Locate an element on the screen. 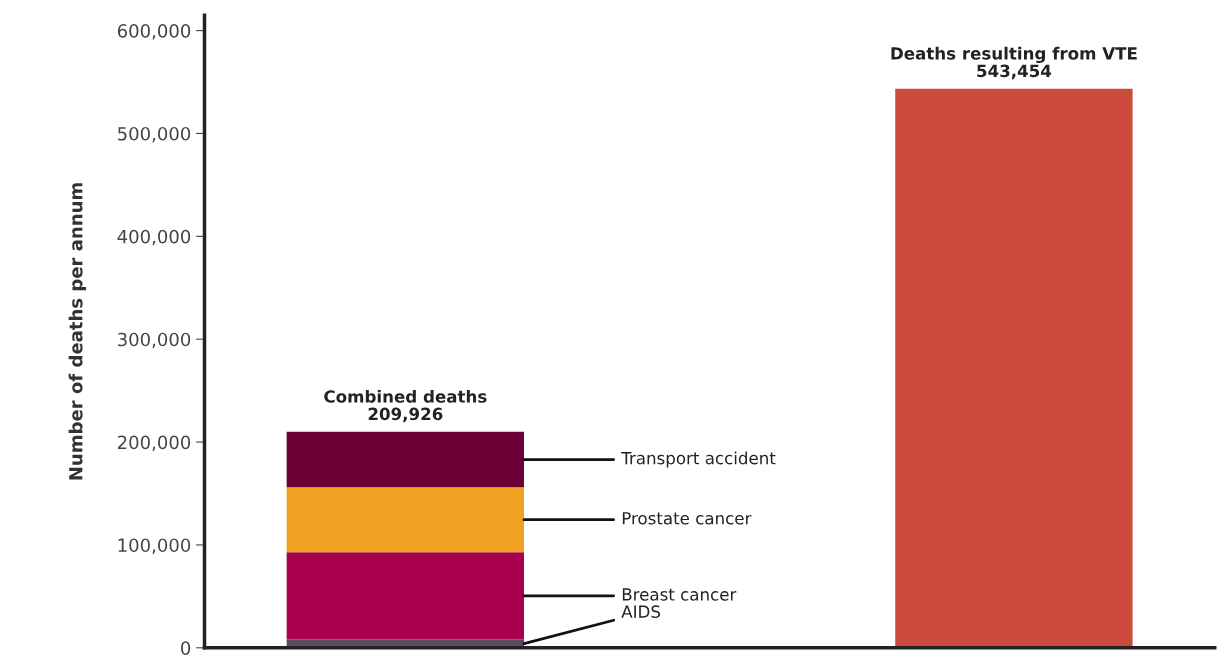 Image resolution: width=1232 pixels, height=659 pixels. y-tick-label: 600,000 is located at coordinates (154, 32).